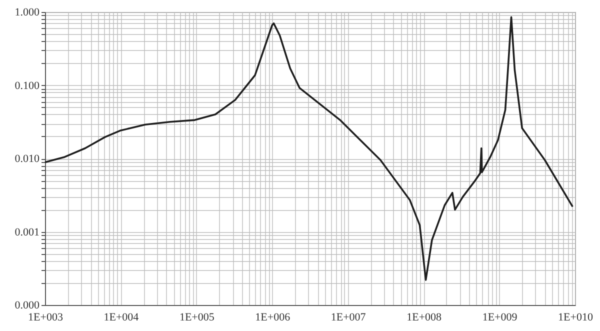 This screenshot has height=331, width=600. What do you see at coordinates (122, 318) in the screenshot?
I see `x-tick-label: 1E+004` at bounding box center [122, 318].